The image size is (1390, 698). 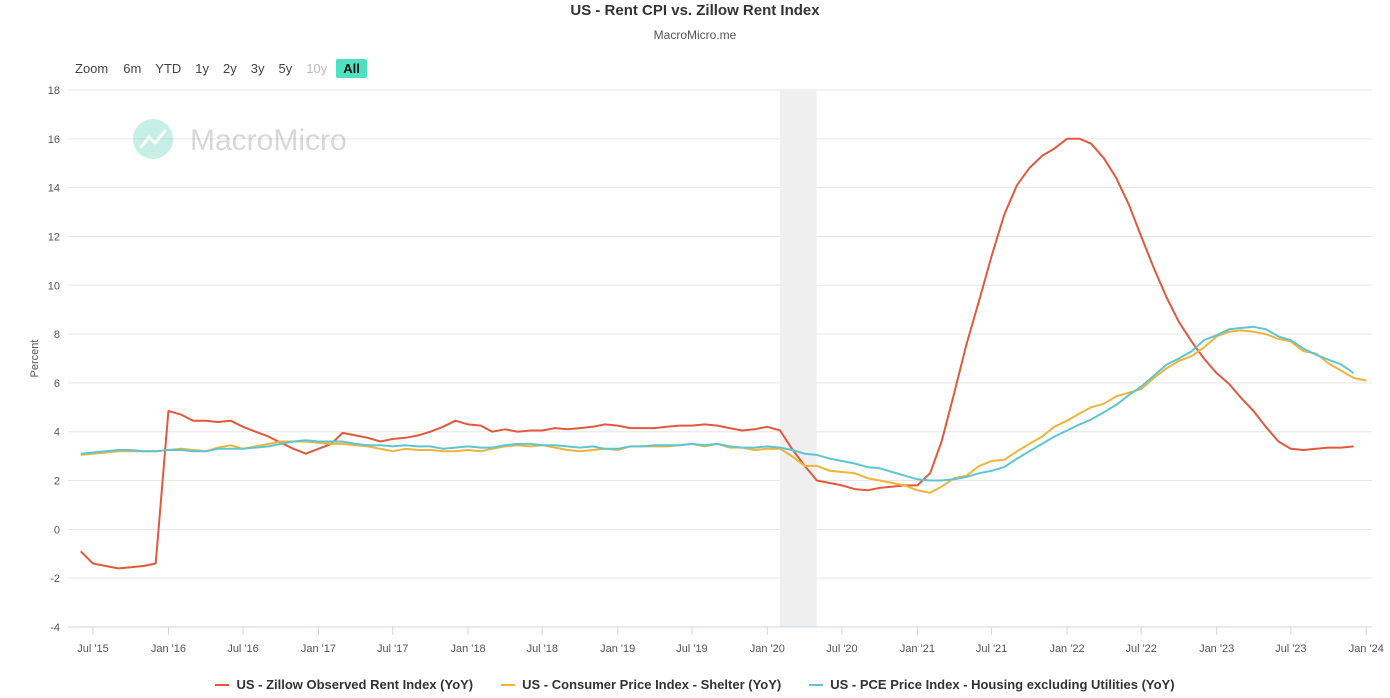 What do you see at coordinates (1140, 649) in the screenshot?
I see `x-tick-label: Jul '22` at bounding box center [1140, 649].